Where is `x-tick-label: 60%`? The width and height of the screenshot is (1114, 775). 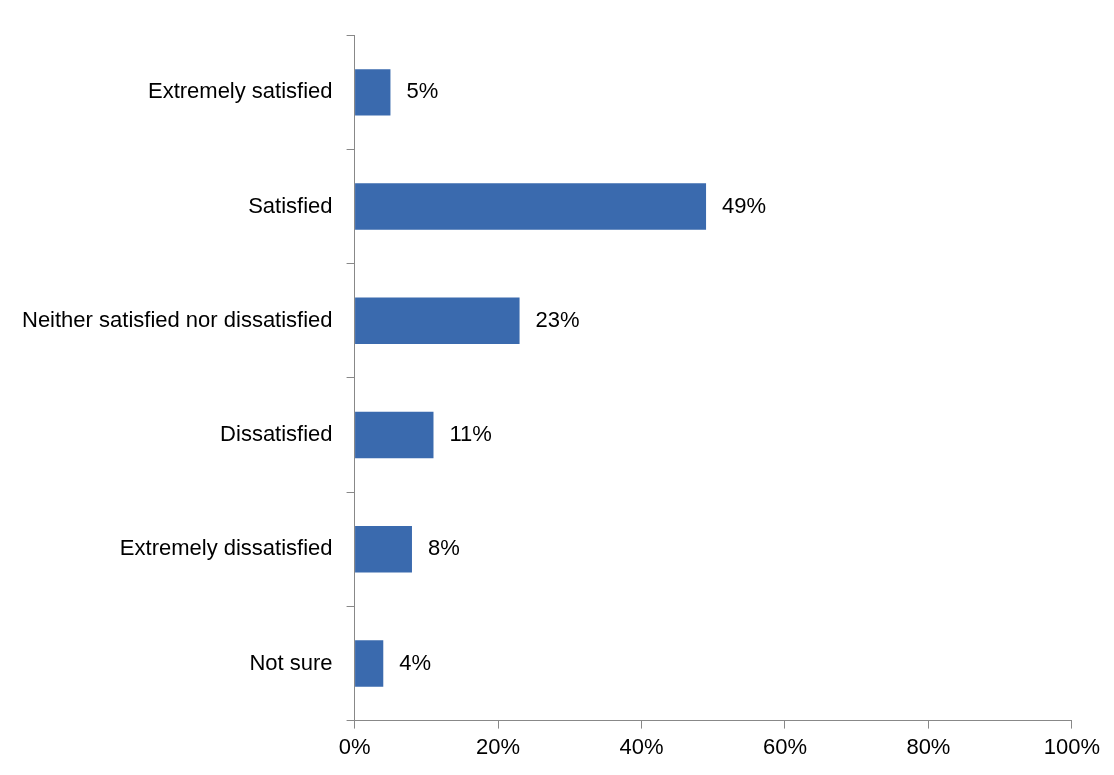
x-tick-label: 60% is located at coordinates (784, 746).